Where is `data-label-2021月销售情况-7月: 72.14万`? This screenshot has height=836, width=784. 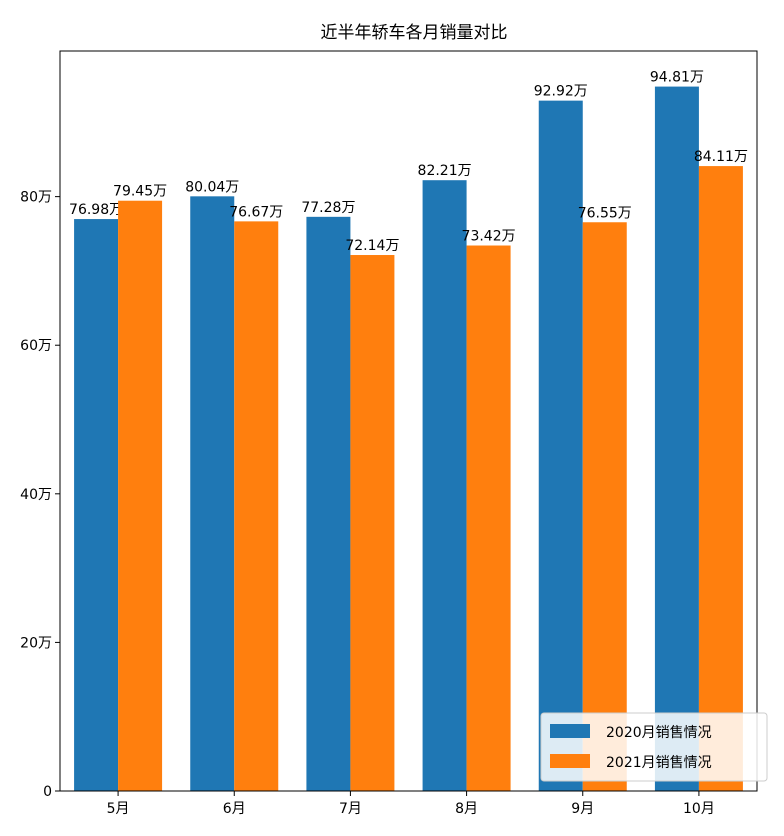
data-label-2021月销售情况-7月: 72.14万 is located at coordinates (372, 246).